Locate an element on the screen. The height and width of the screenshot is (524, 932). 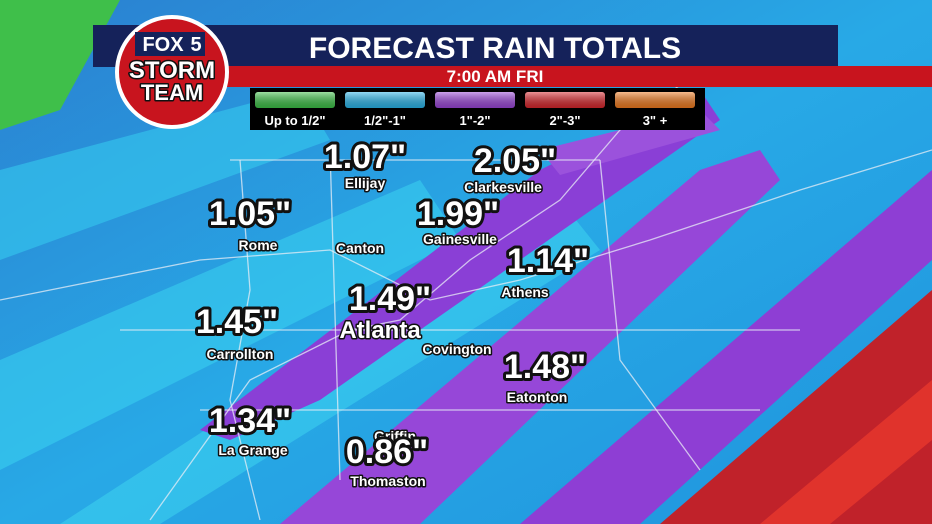
legend-label: 3" + is located at coordinates (655, 120).